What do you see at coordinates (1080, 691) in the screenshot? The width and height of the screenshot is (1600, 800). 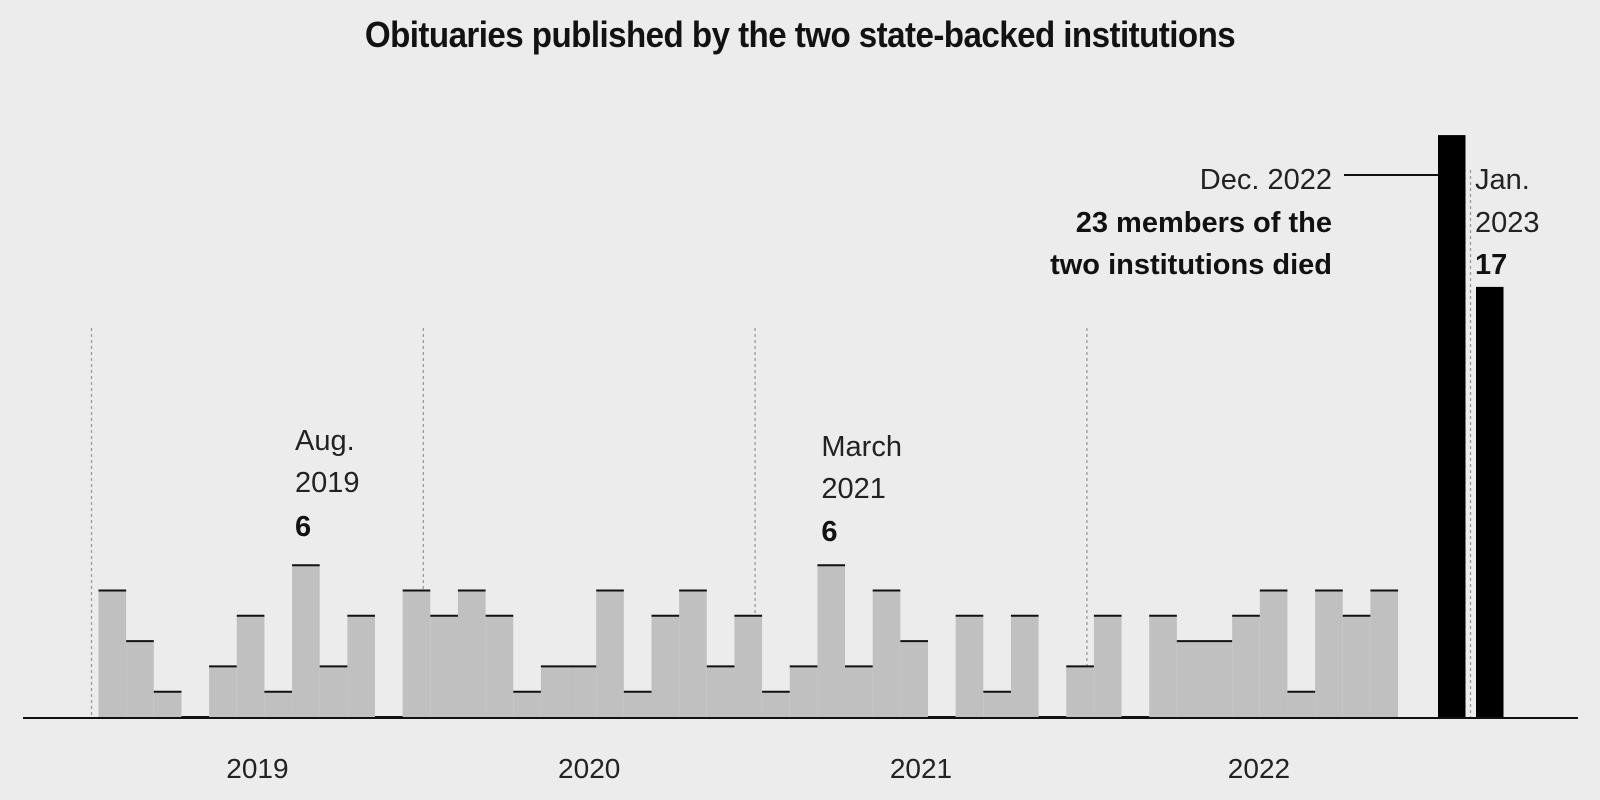 I see `bar-dec-2021` at bounding box center [1080, 691].